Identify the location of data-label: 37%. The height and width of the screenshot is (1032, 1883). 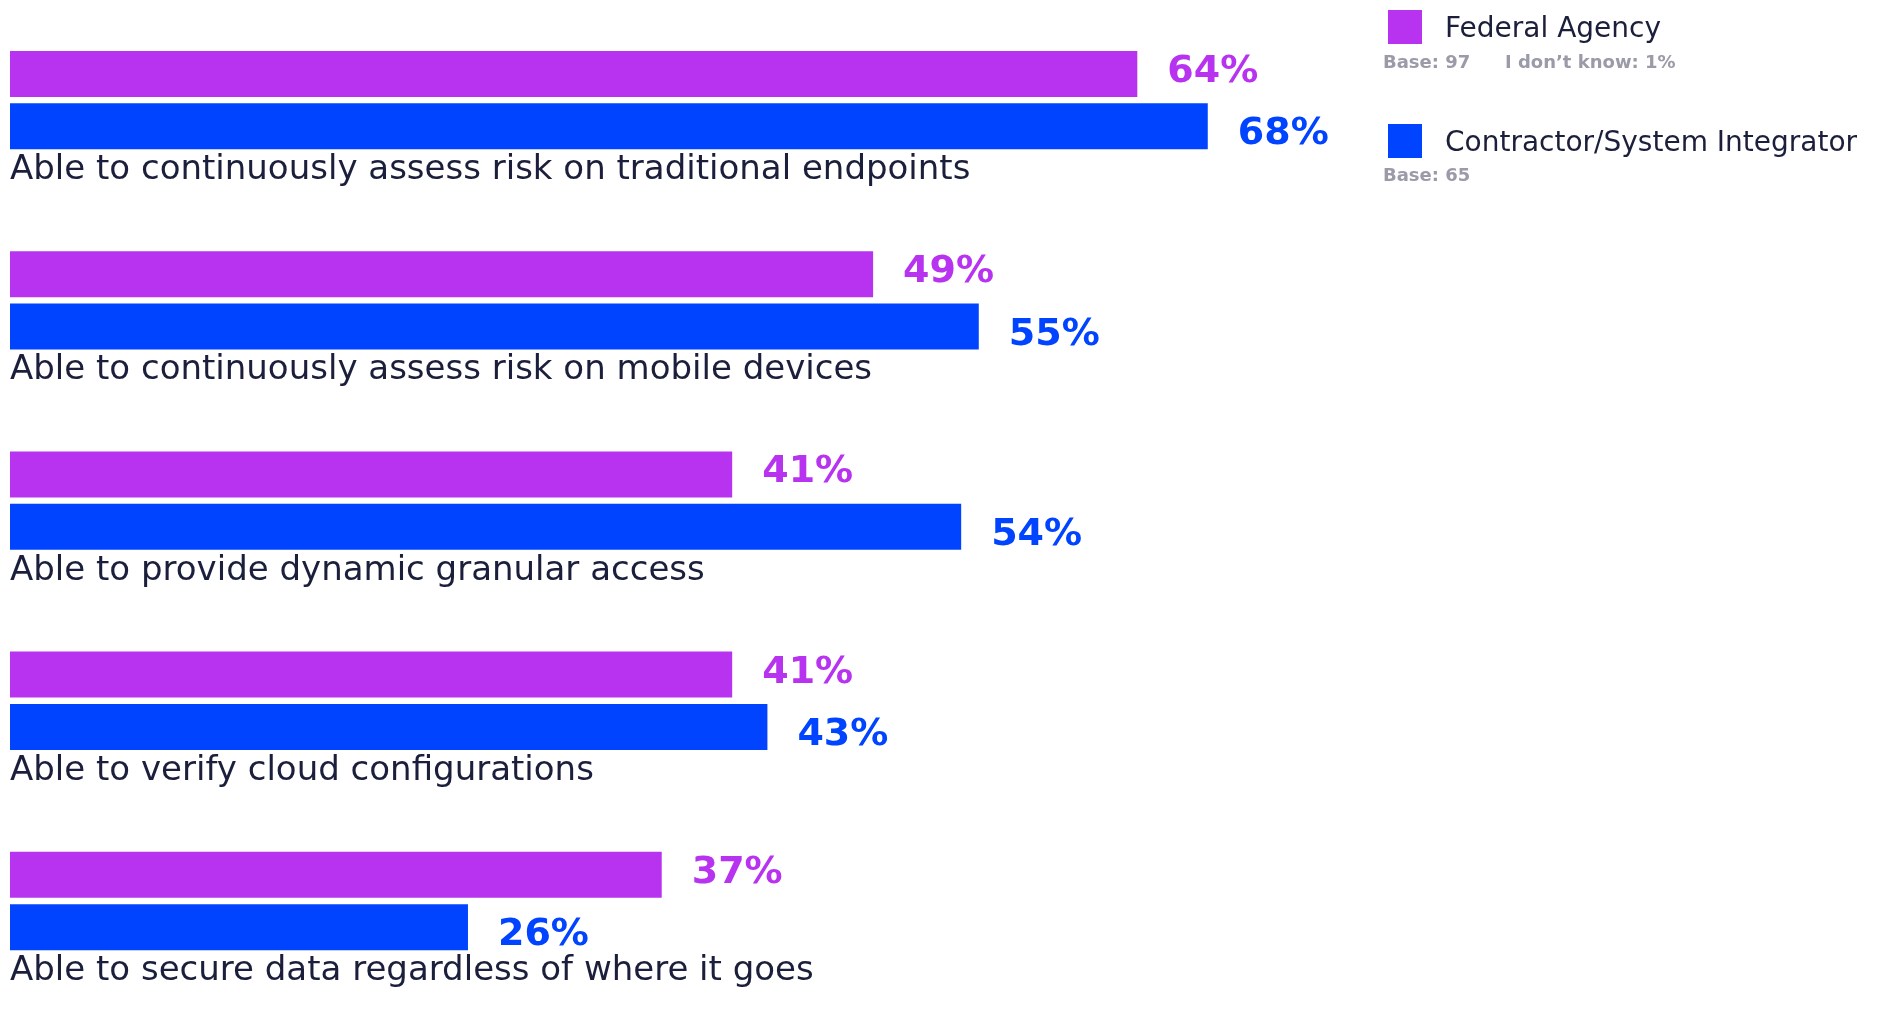
(737, 869).